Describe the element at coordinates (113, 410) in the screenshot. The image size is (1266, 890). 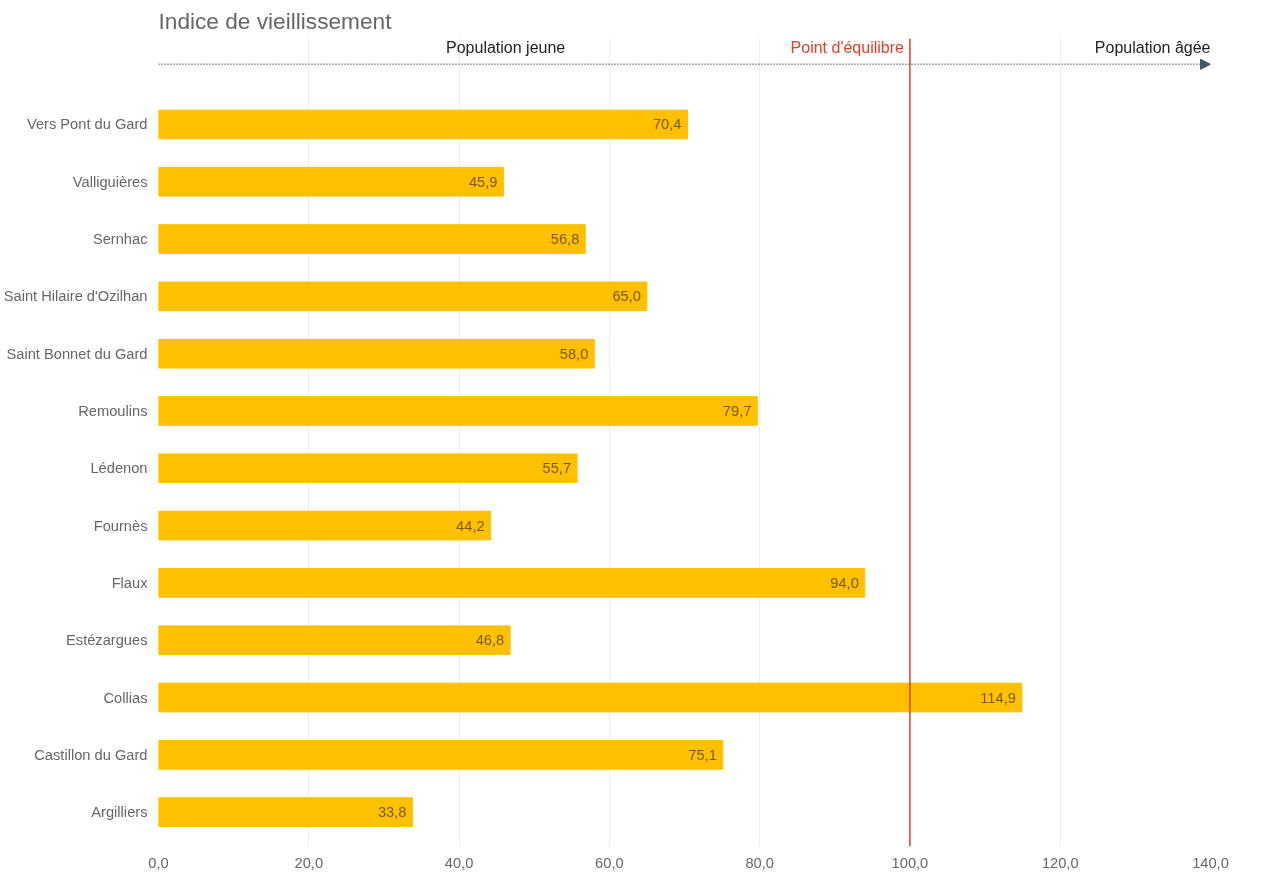
I see `y-tick-label: Remoulins` at that location.